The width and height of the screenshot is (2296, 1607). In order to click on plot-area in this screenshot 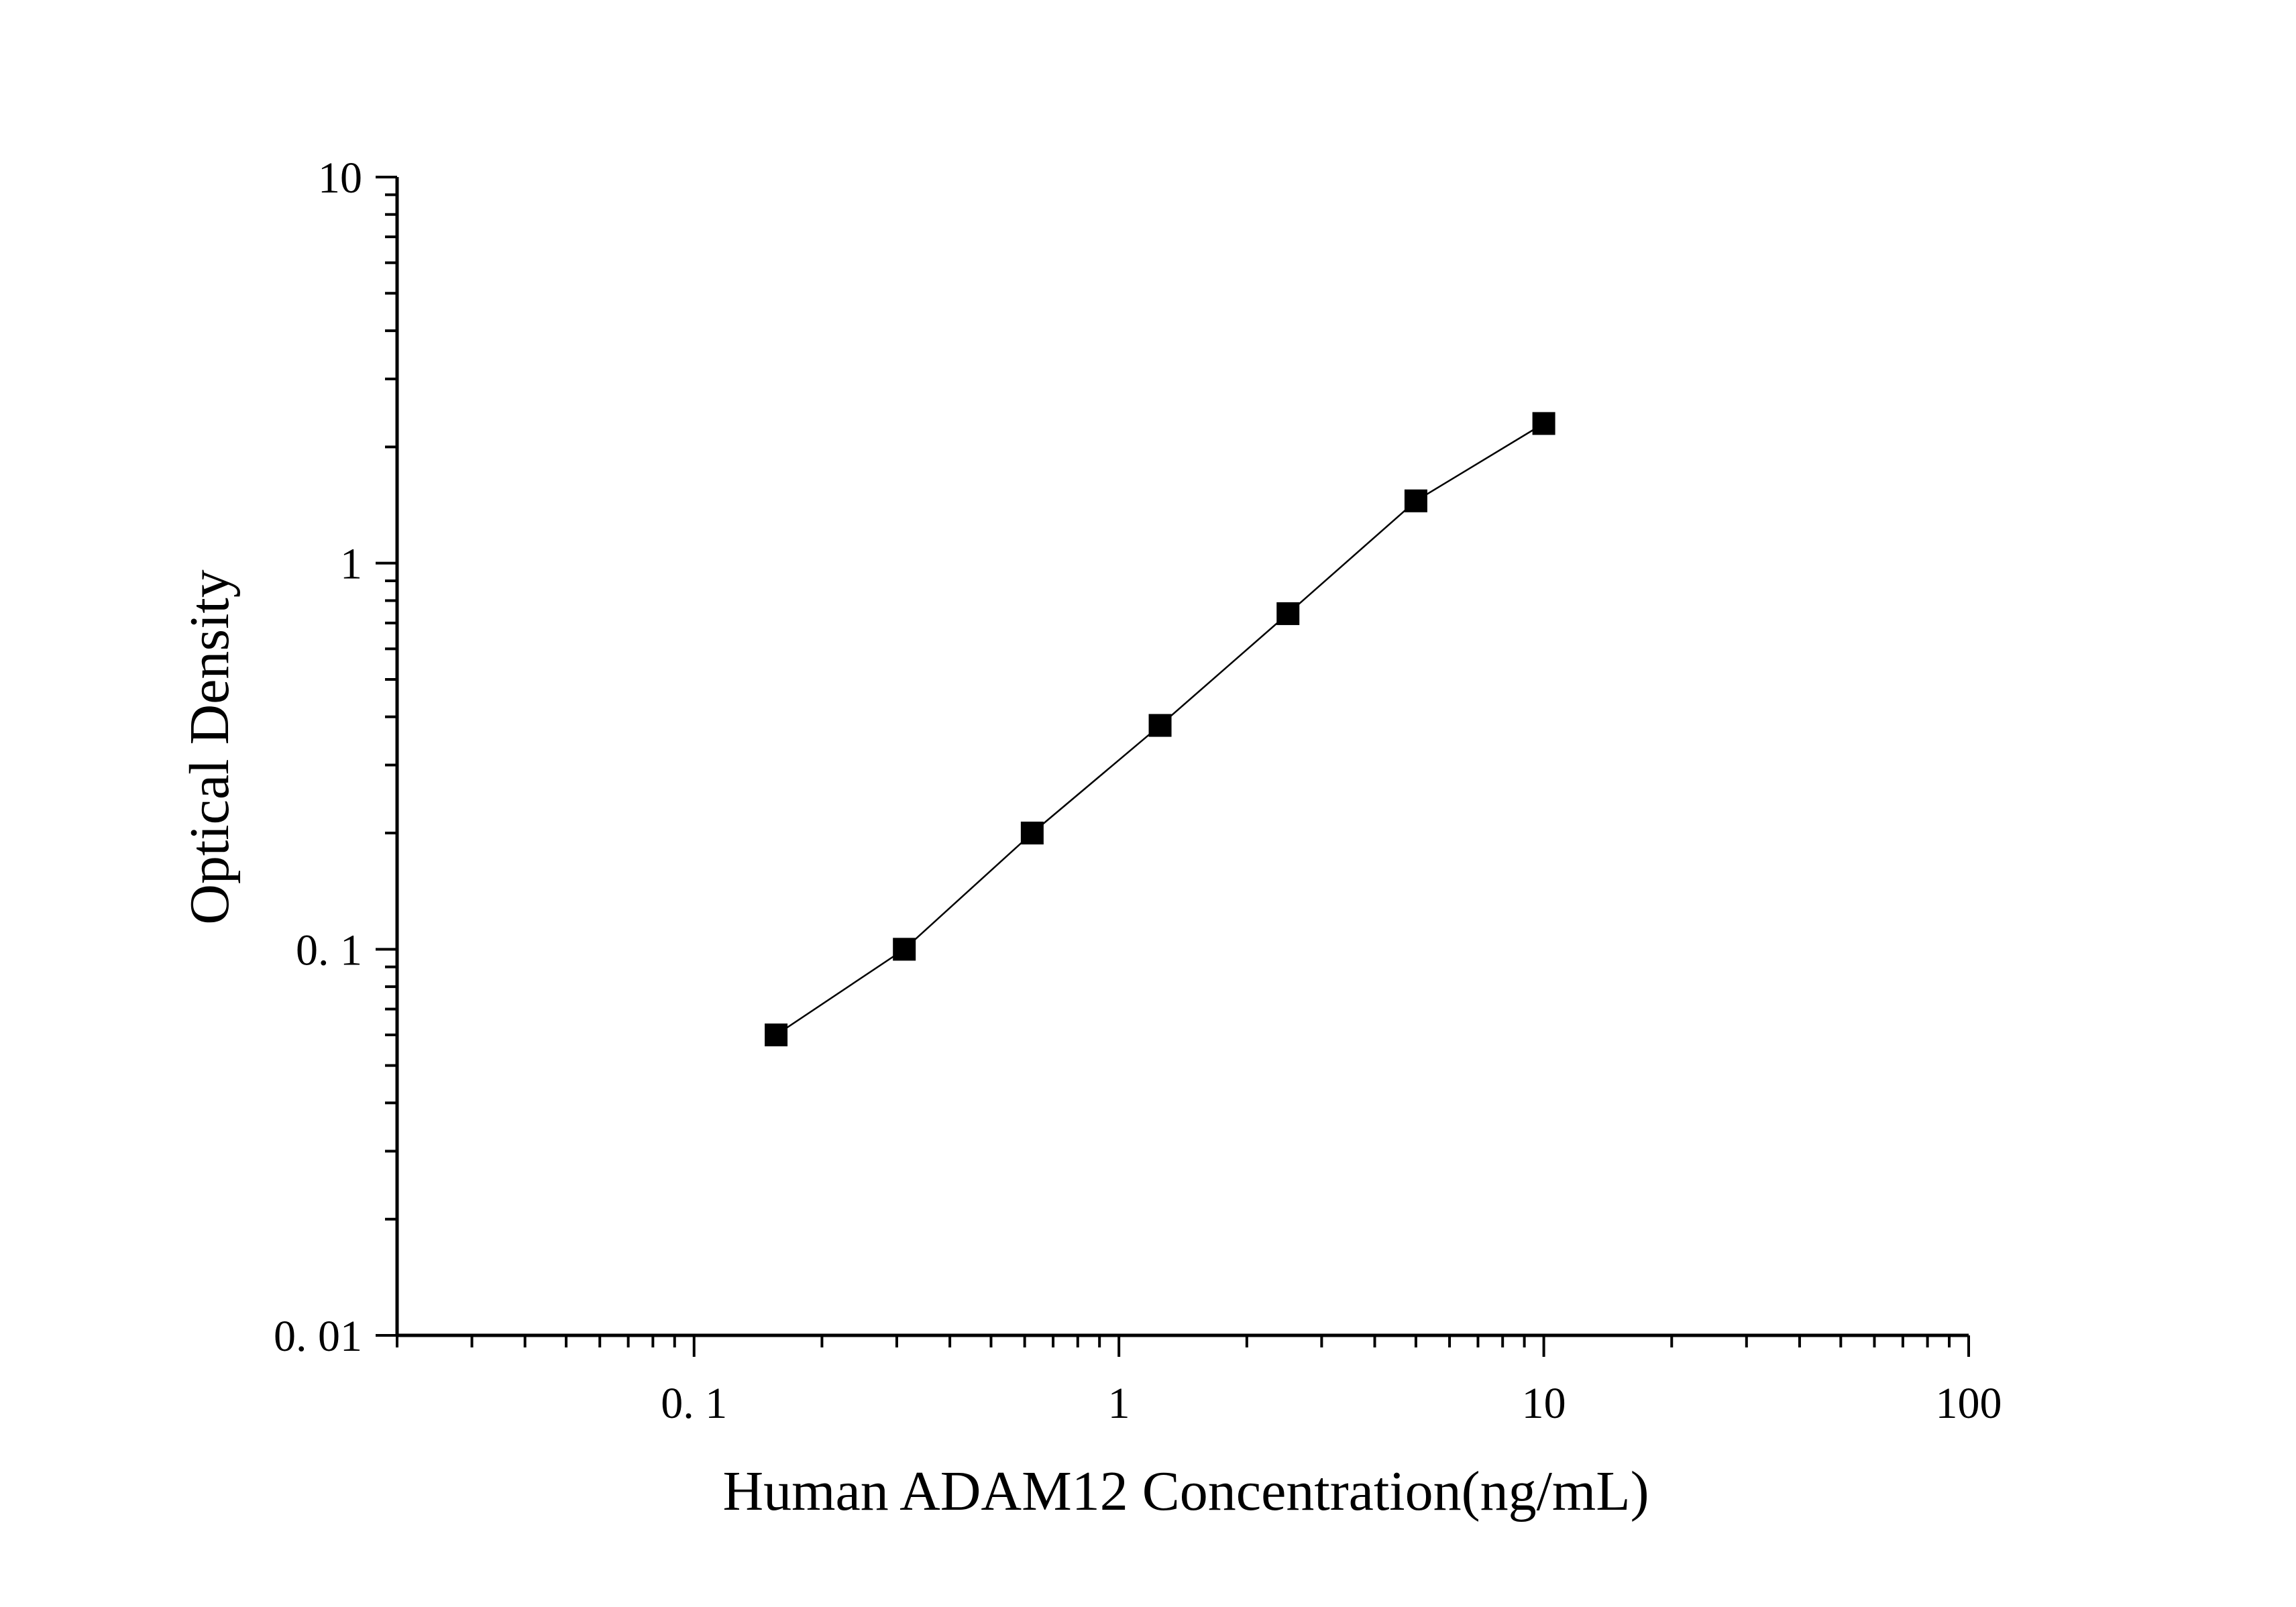, I will do `click(1160, 729)`.